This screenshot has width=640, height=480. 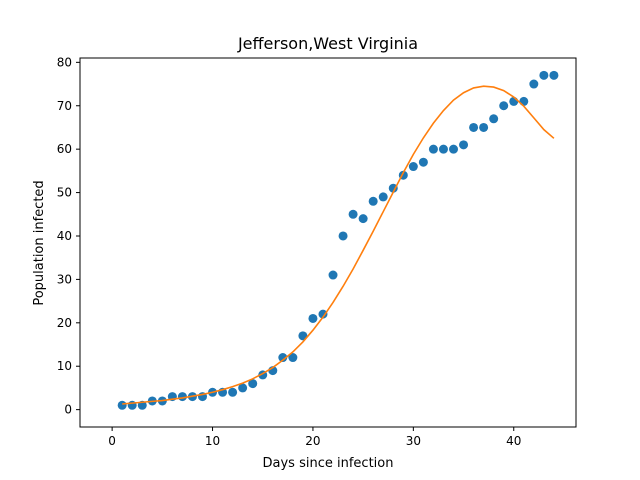 What do you see at coordinates (68, 410) in the screenshot?
I see `y-tick-label: 0` at bounding box center [68, 410].